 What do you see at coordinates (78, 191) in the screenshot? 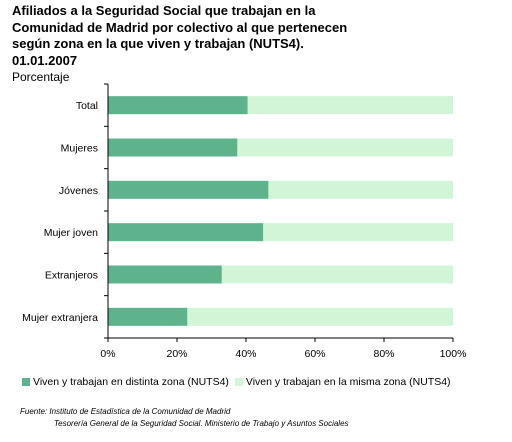
I see `category-label: Jóvenes` at bounding box center [78, 191].